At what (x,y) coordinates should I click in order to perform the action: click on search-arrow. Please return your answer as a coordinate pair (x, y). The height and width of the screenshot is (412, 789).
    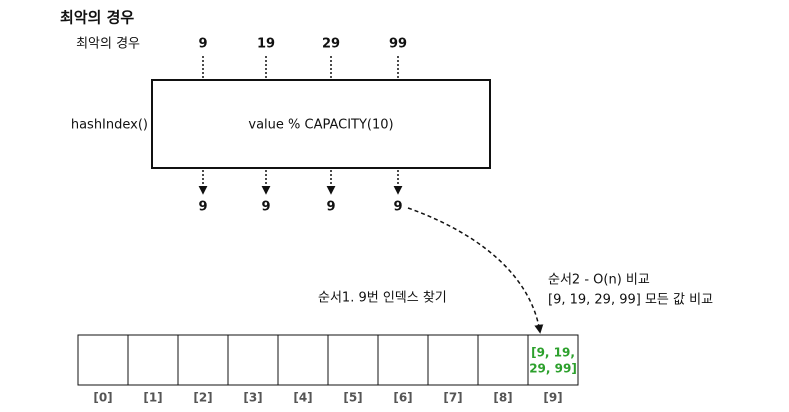
    Looking at the image, I should click on (475, 270).